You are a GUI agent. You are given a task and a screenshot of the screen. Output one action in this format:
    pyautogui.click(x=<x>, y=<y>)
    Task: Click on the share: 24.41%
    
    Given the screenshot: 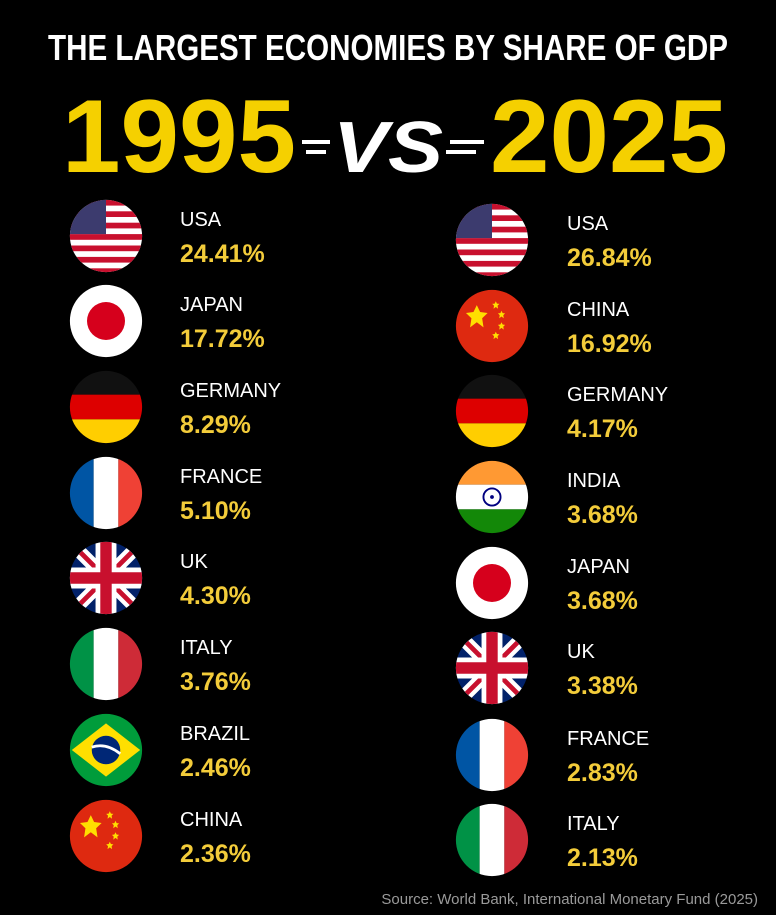 What is the action you would take?
    pyautogui.click(x=222, y=254)
    